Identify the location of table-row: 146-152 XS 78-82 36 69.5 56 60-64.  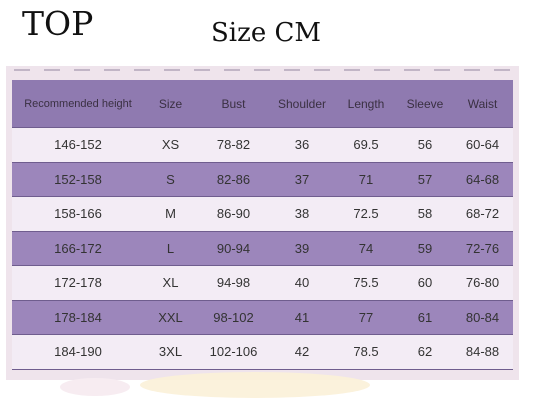
(262, 145).